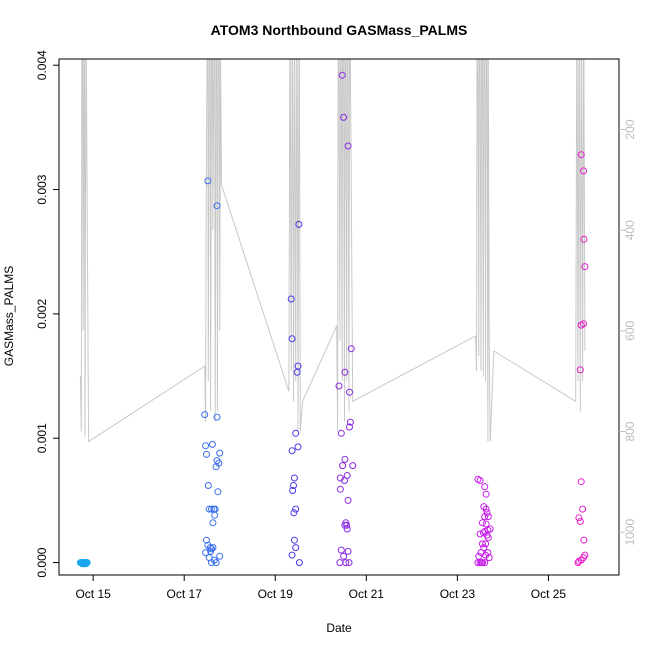 The image size is (650, 650). I want to click on x-tick-label: Oct 23, so click(458, 594).